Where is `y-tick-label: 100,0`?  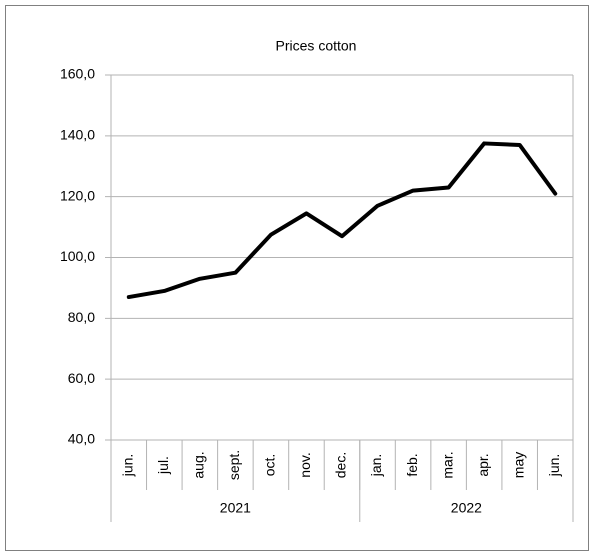
y-tick-label: 100,0 is located at coordinates (77, 256).